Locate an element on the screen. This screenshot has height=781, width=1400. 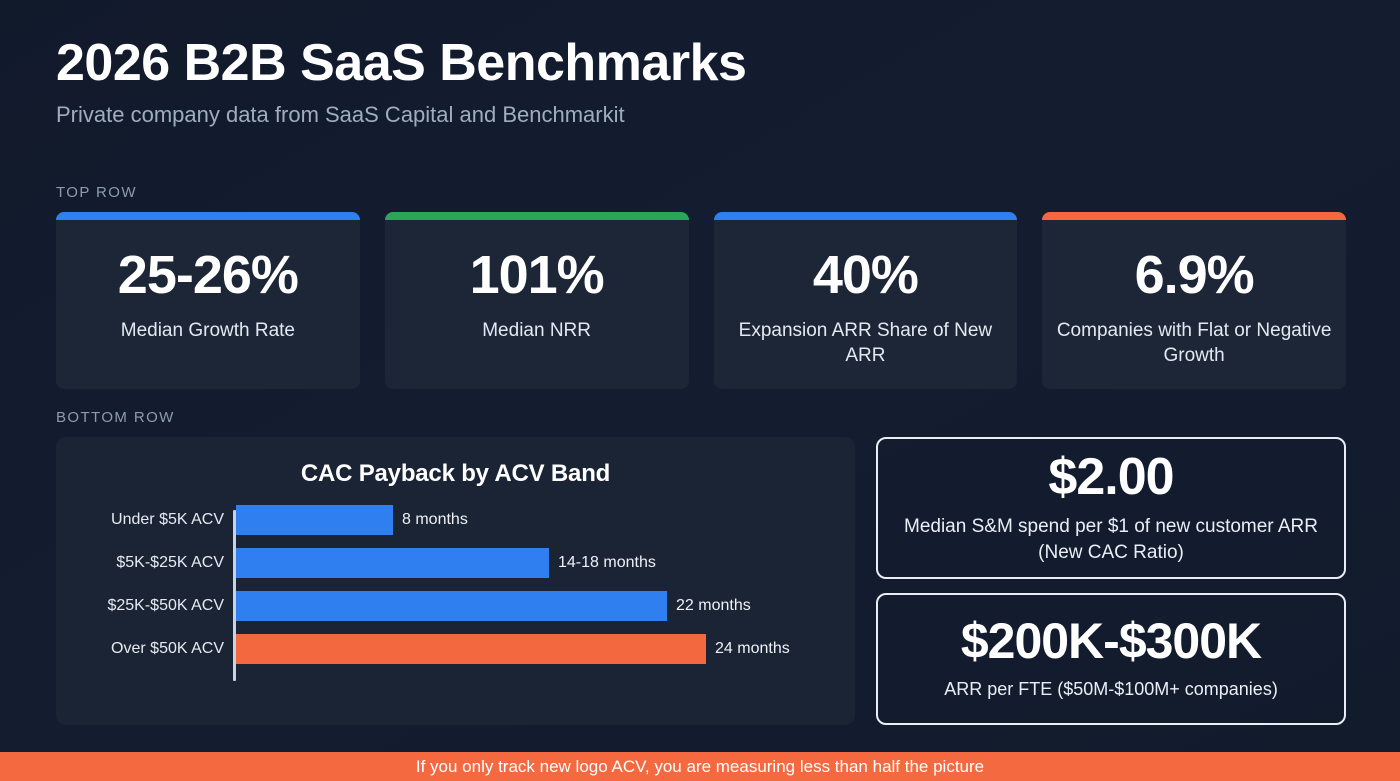
chart-y-axis-line is located at coordinates (234, 595).